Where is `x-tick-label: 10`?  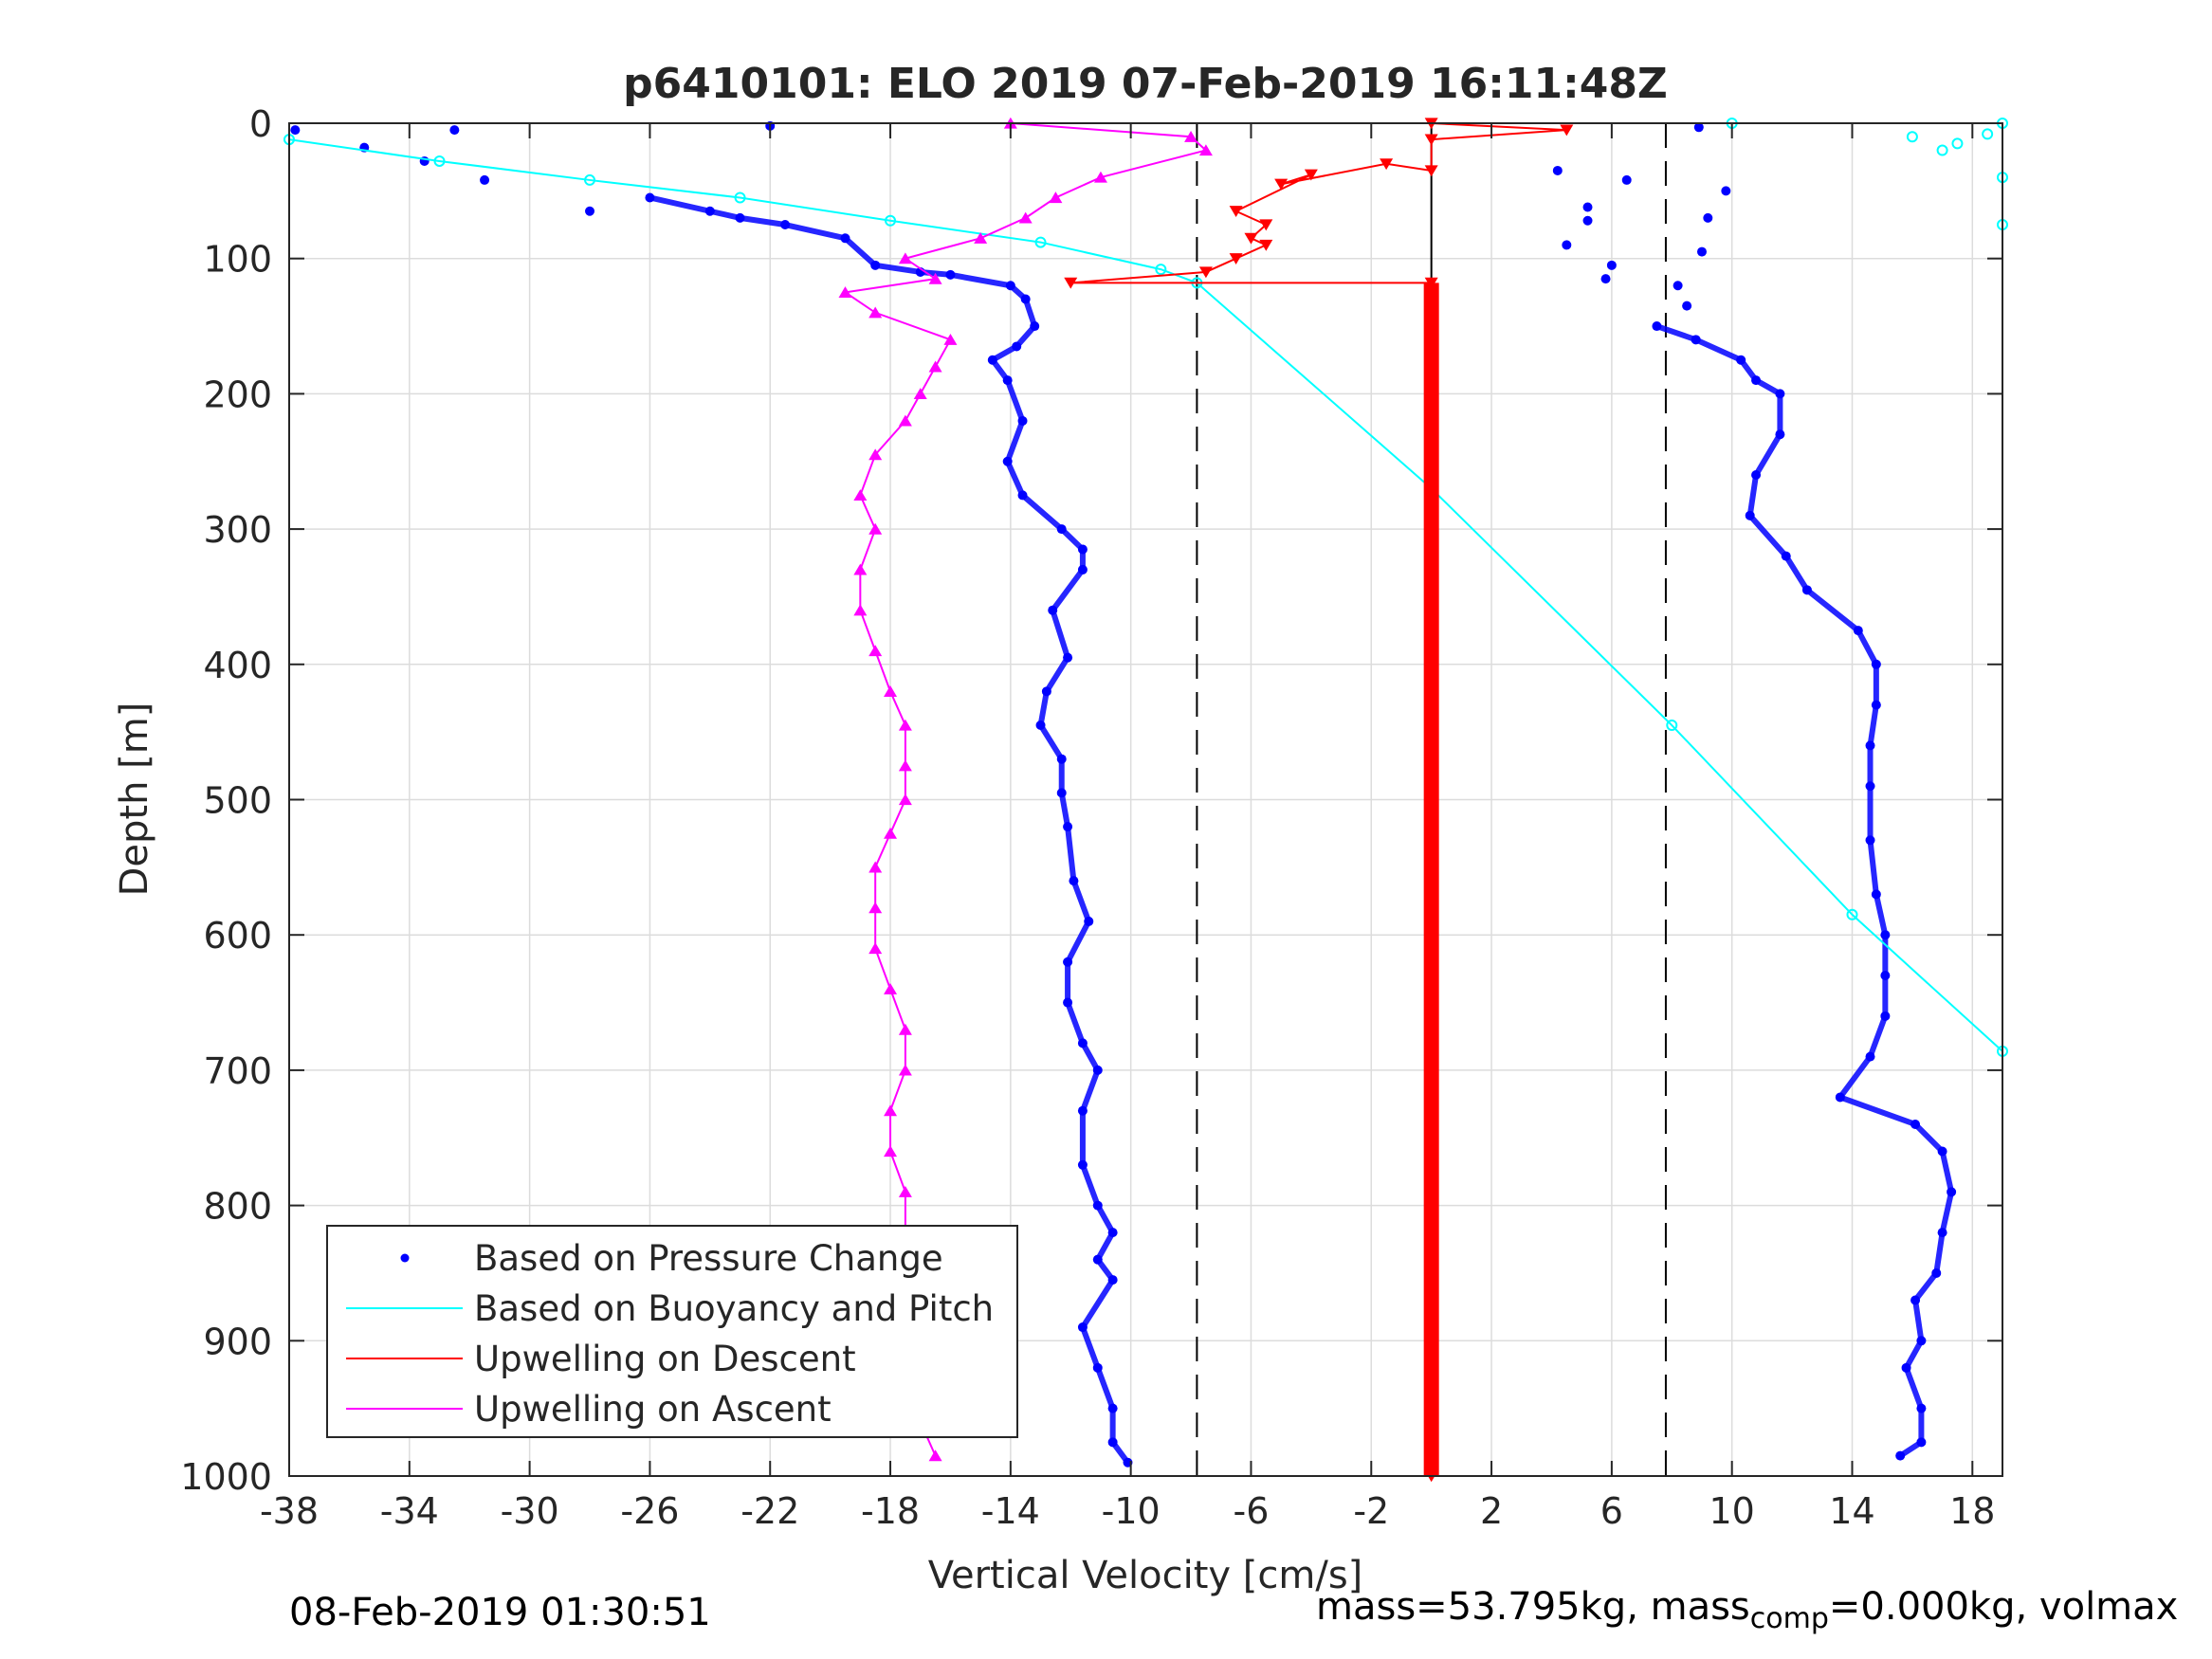
x-tick-label: 10 is located at coordinates (1732, 1511).